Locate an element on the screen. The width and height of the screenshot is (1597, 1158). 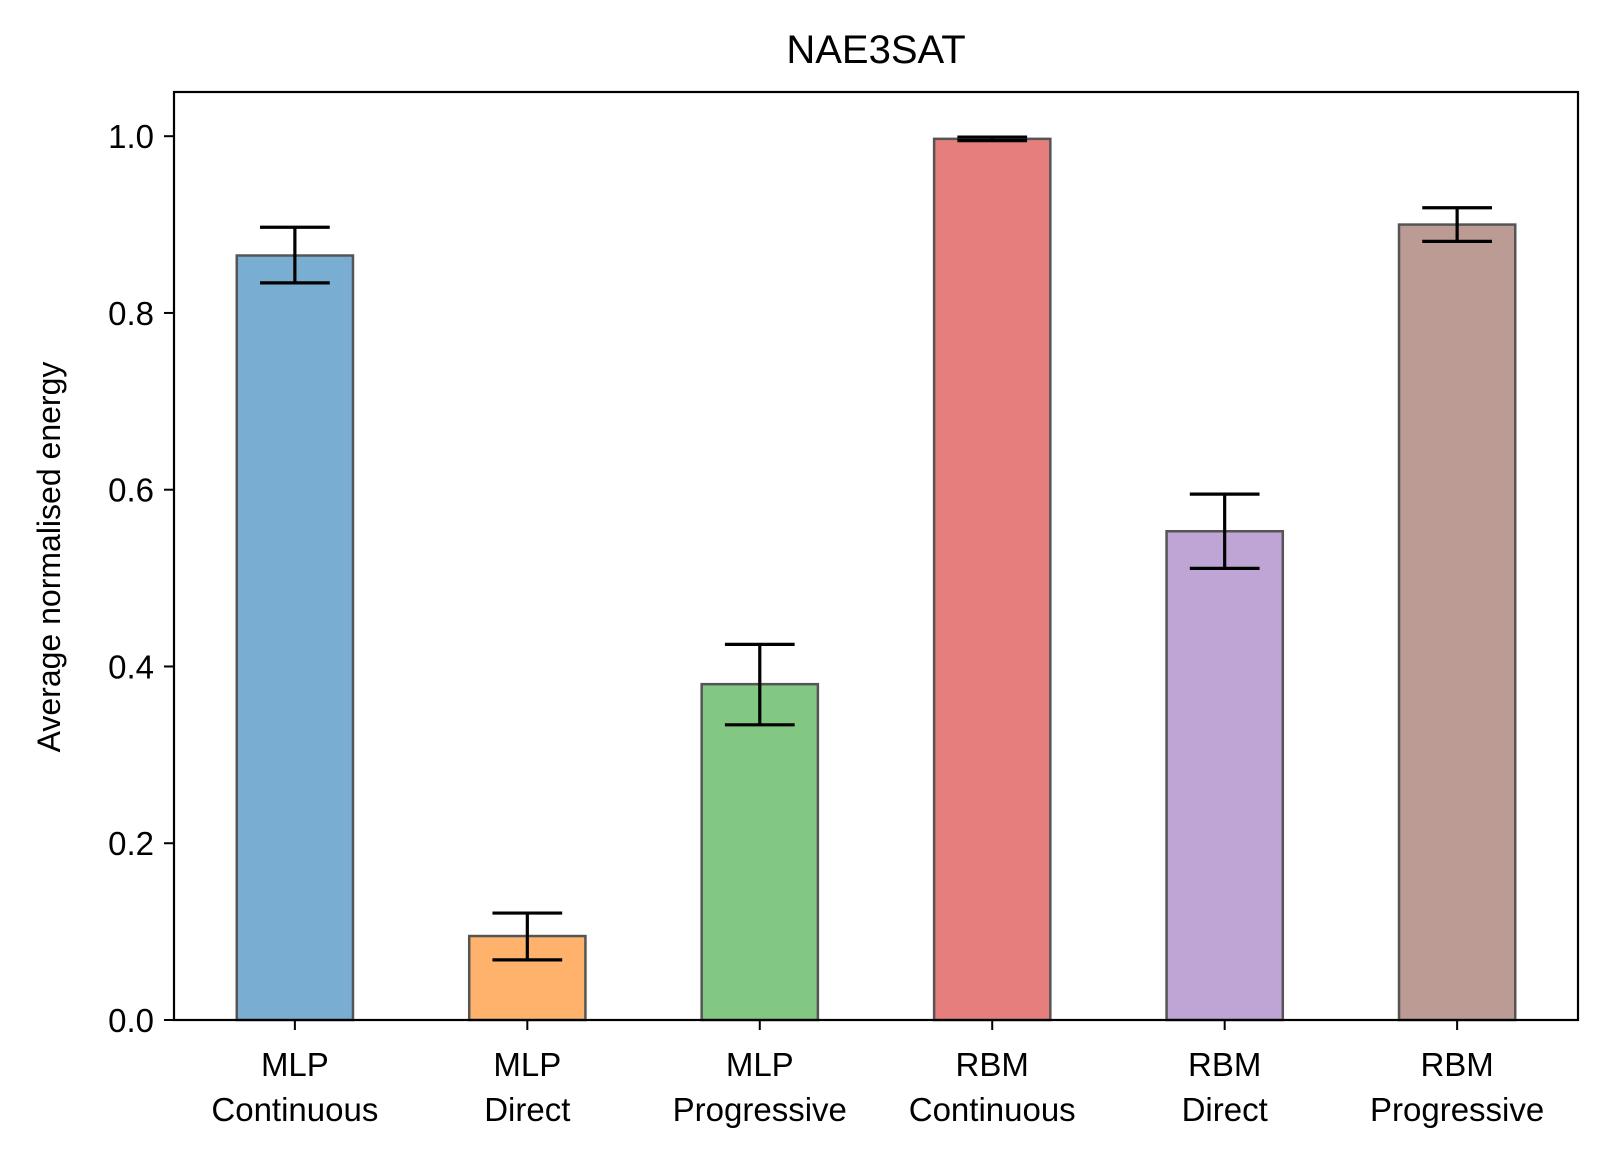
x-tick-label: RBM Direct is located at coordinates (1225, 1087).